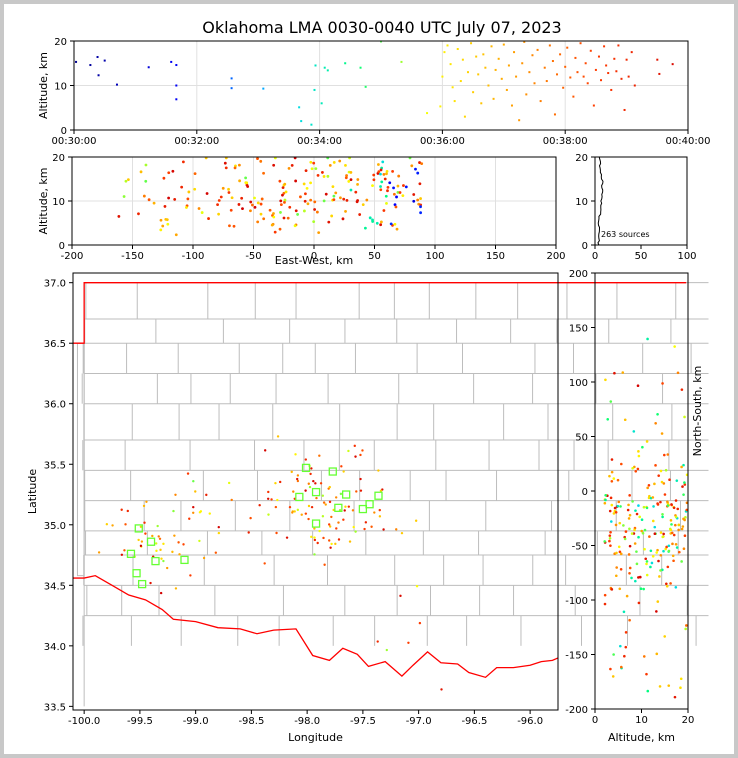  Describe the element at coordinates (381, 27) in the screenshot. I see `chart-title: Oklahoma LMA 0030-0040 UTC July 07, 2023` at that location.